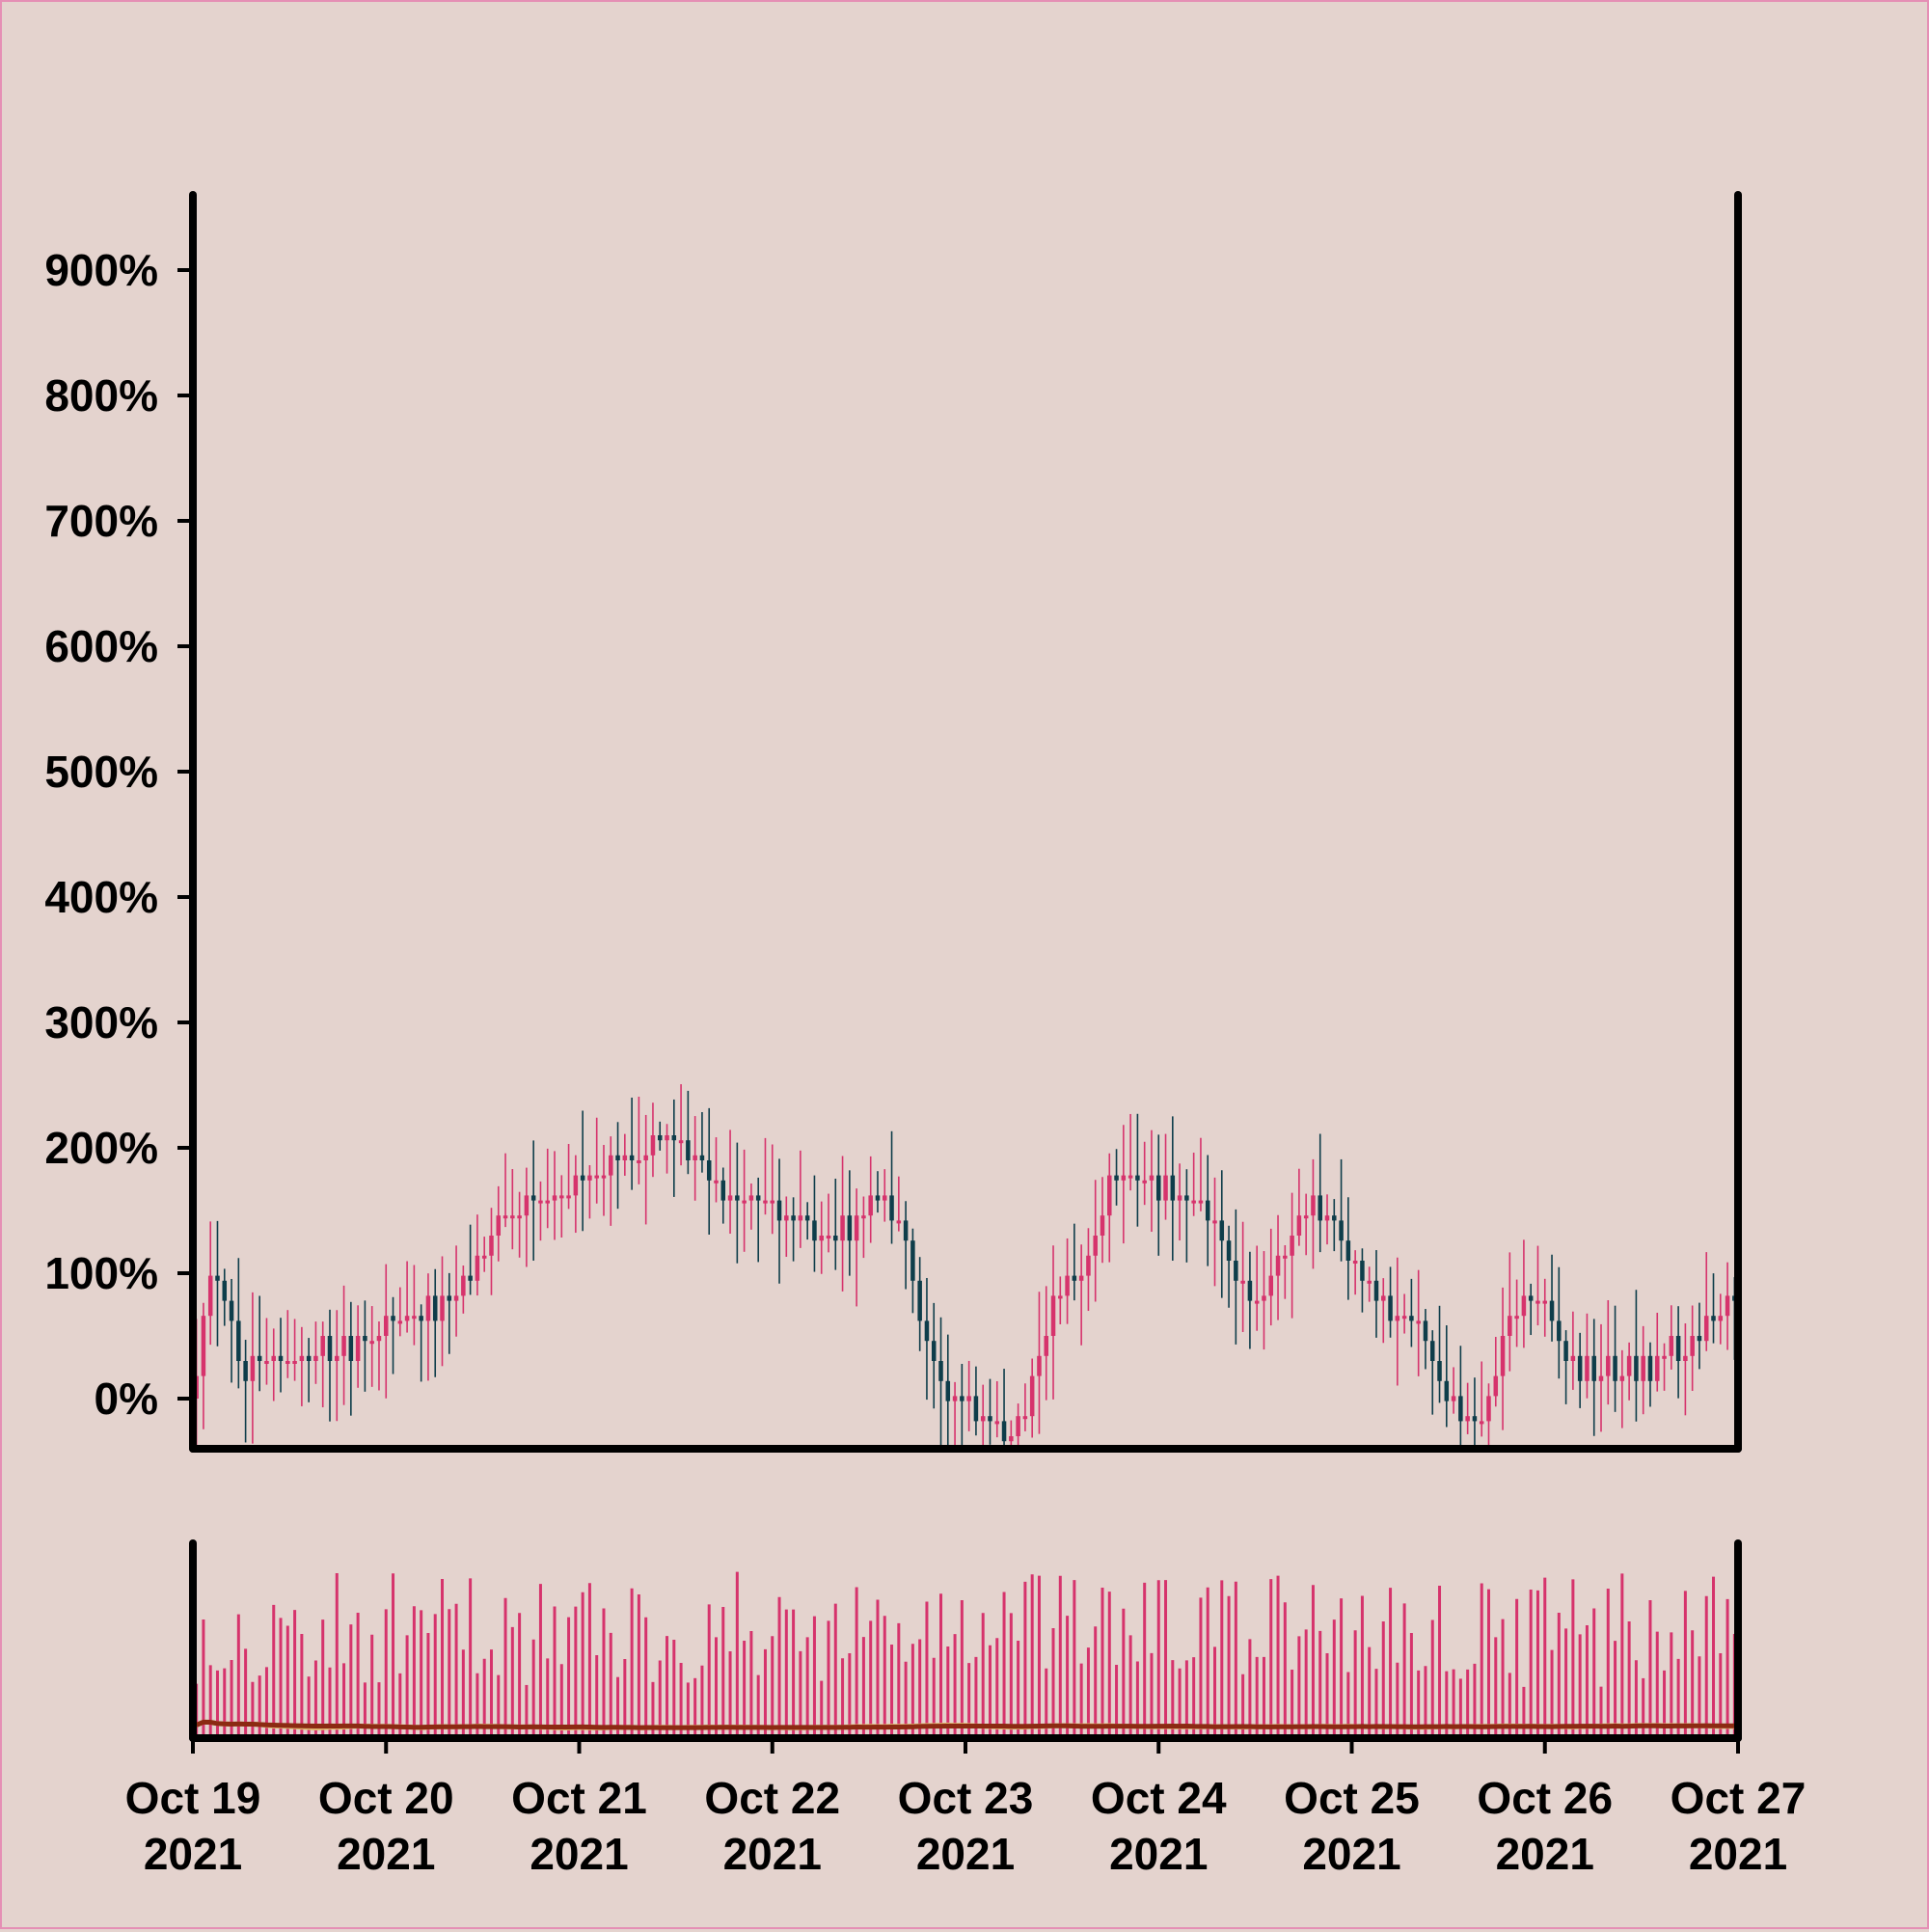 The height and width of the screenshot is (1932, 1929). What do you see at coordinates (772, 1798) in the screenshot?
I see `x-tick-label-line-3-0: Oct 22` at bounding box center [772, 1798].